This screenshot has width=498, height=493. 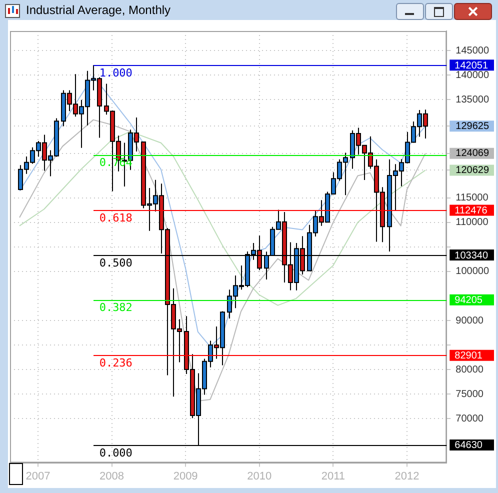 What do you see at coordinates (112, 476) in the screenshot?
I see `x-tick-label: 2008` at bounding box center [112, 476].